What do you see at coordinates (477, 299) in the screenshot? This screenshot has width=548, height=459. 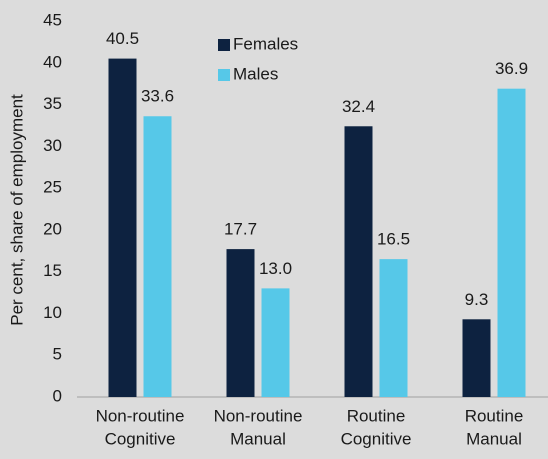 I see `value-label: 9.3` at bounding box center [477, 299].